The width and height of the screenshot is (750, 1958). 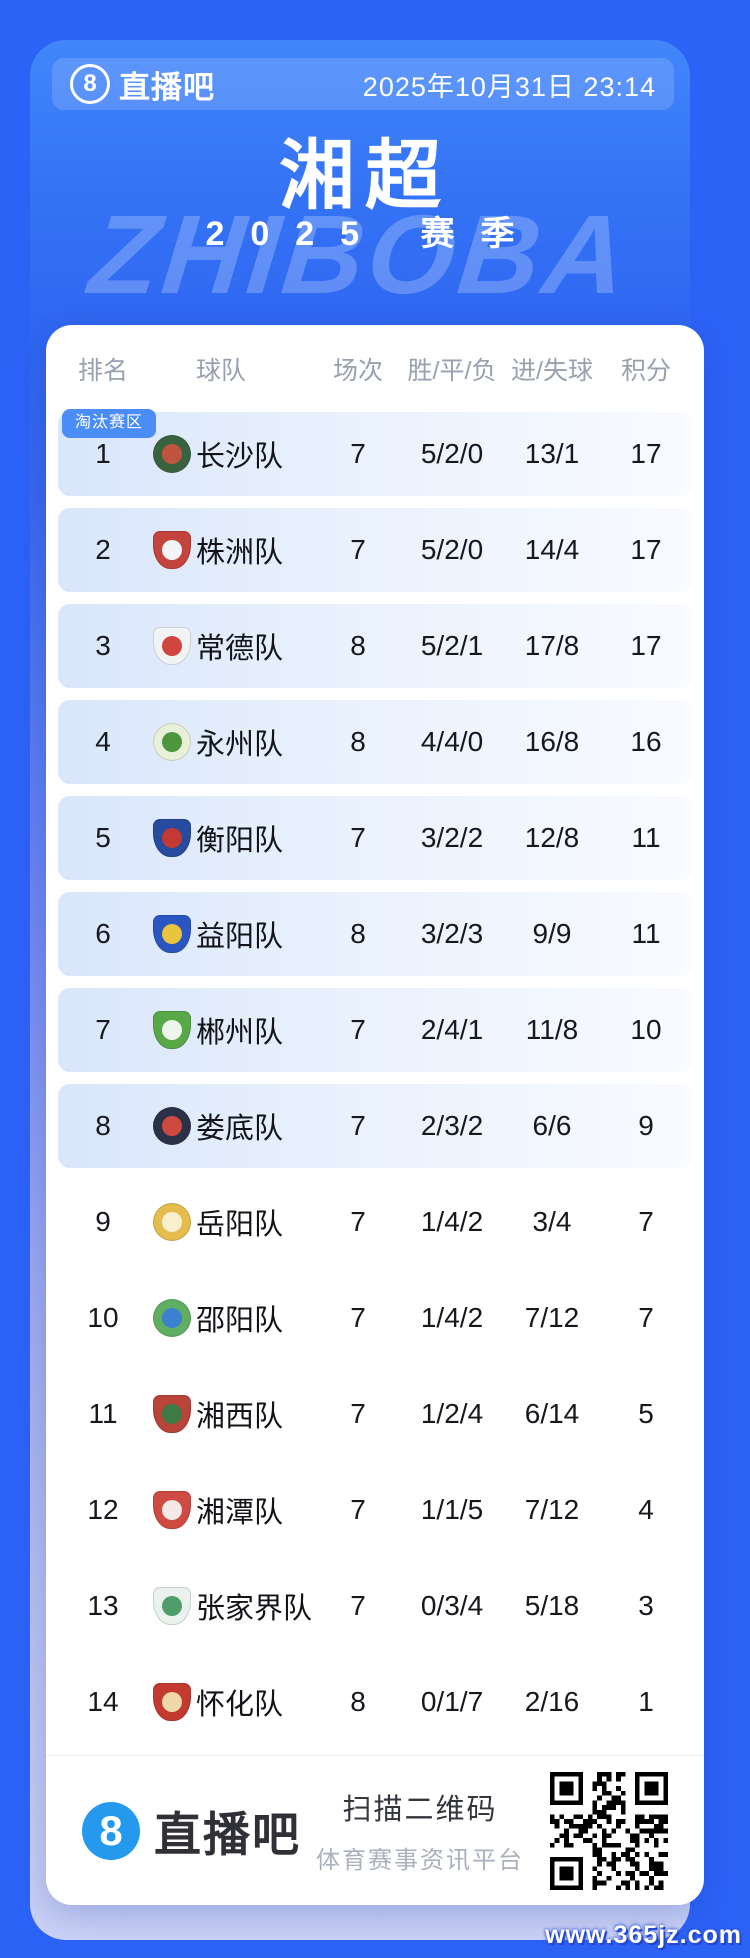 I want to click on col-rank: 排名, so click(x=102, y=370).